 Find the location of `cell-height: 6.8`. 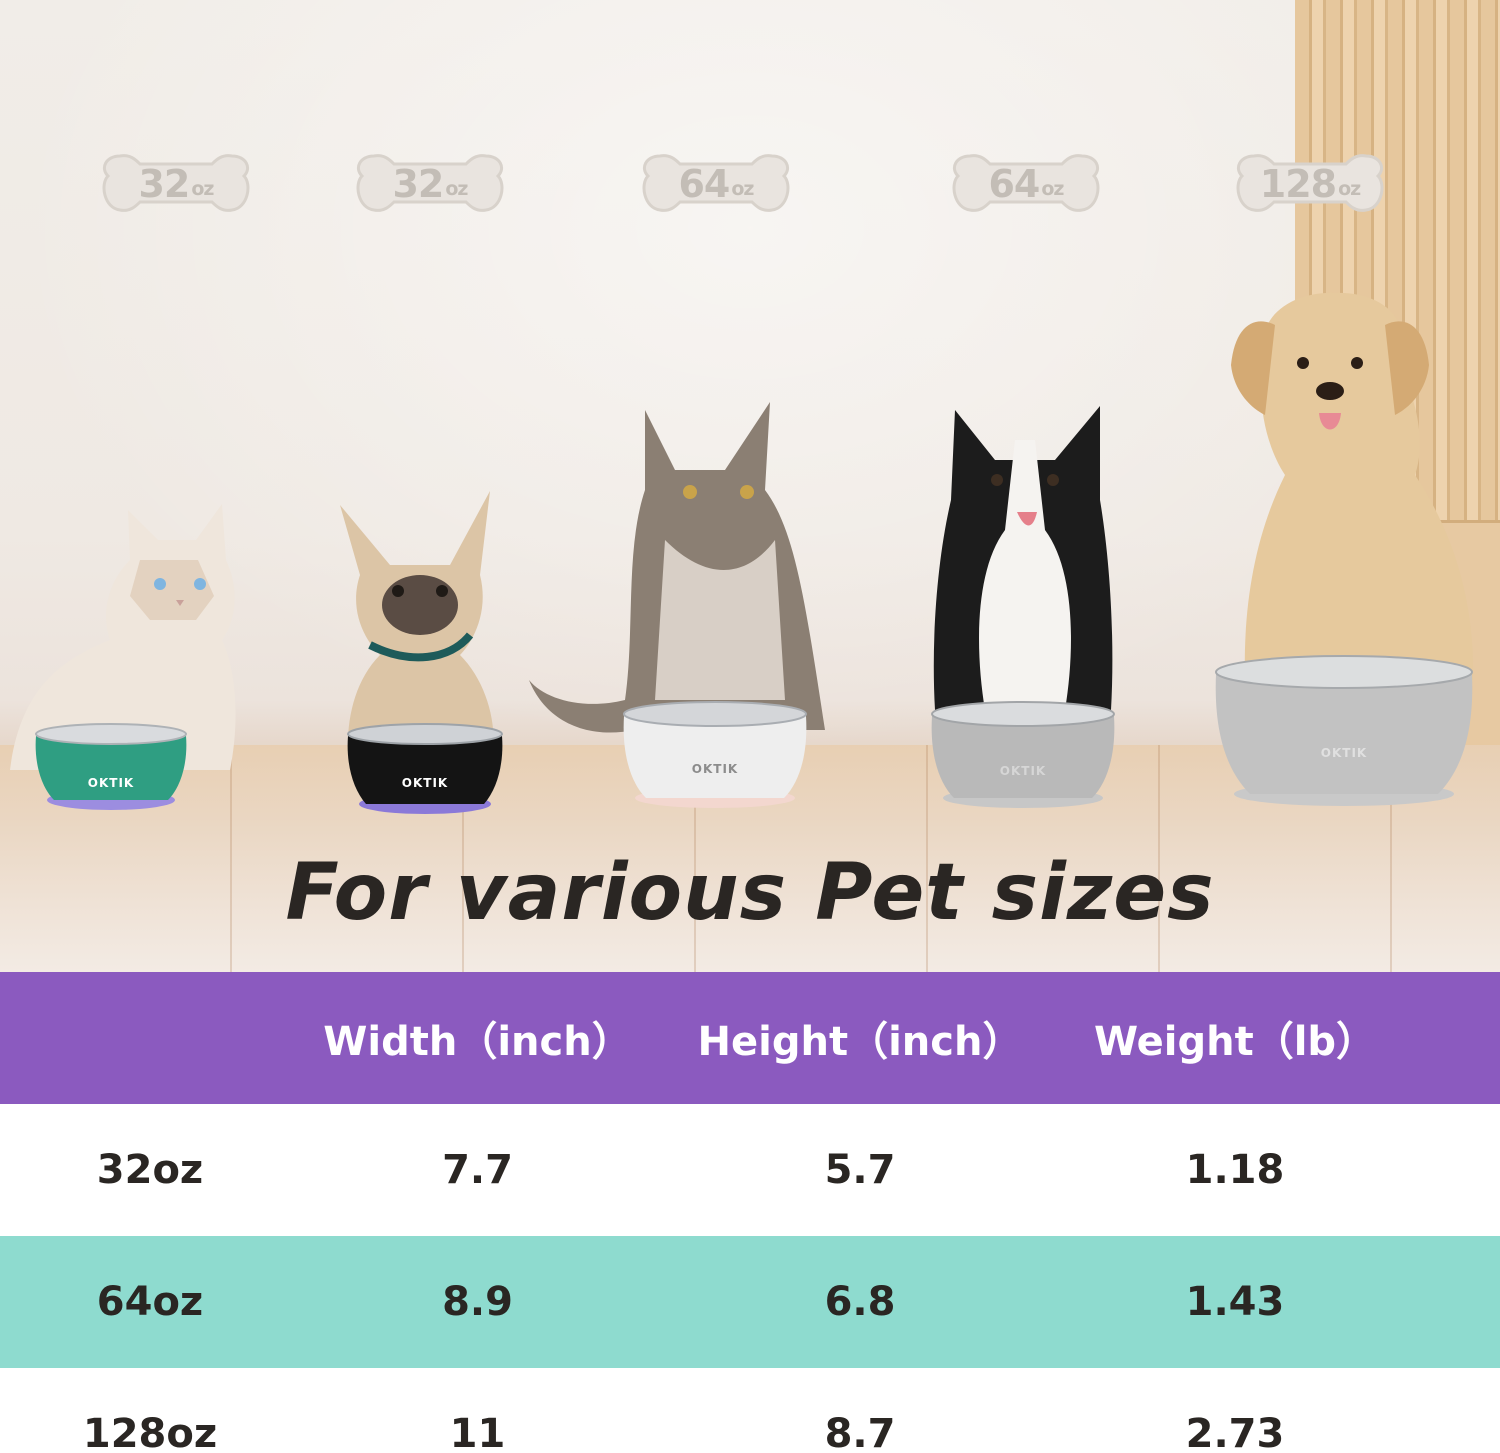

cell-height: 6.8 is located at coordinates (860, 1302).